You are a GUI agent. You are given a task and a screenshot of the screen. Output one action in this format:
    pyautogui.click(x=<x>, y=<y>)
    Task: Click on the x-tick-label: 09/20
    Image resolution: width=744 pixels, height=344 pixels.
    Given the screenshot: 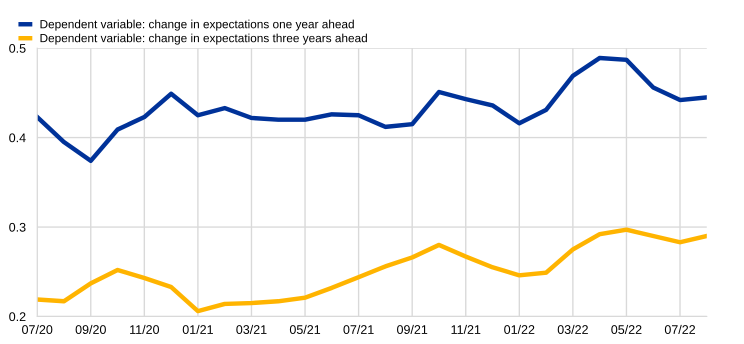 What is the action you would take?
    pyautogui.click(x=91, y=329)
    